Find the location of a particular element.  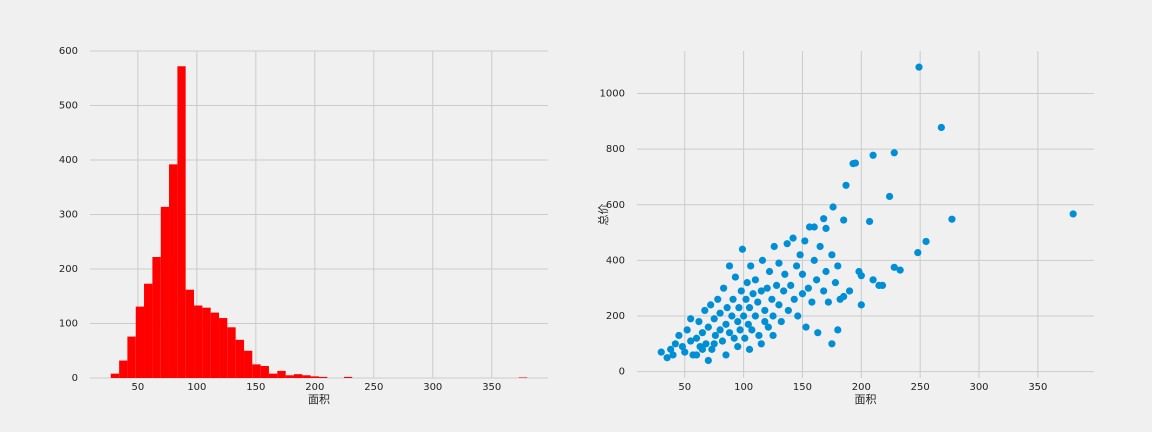

y-tick-label: 0 is located at coordinates (622, 372).